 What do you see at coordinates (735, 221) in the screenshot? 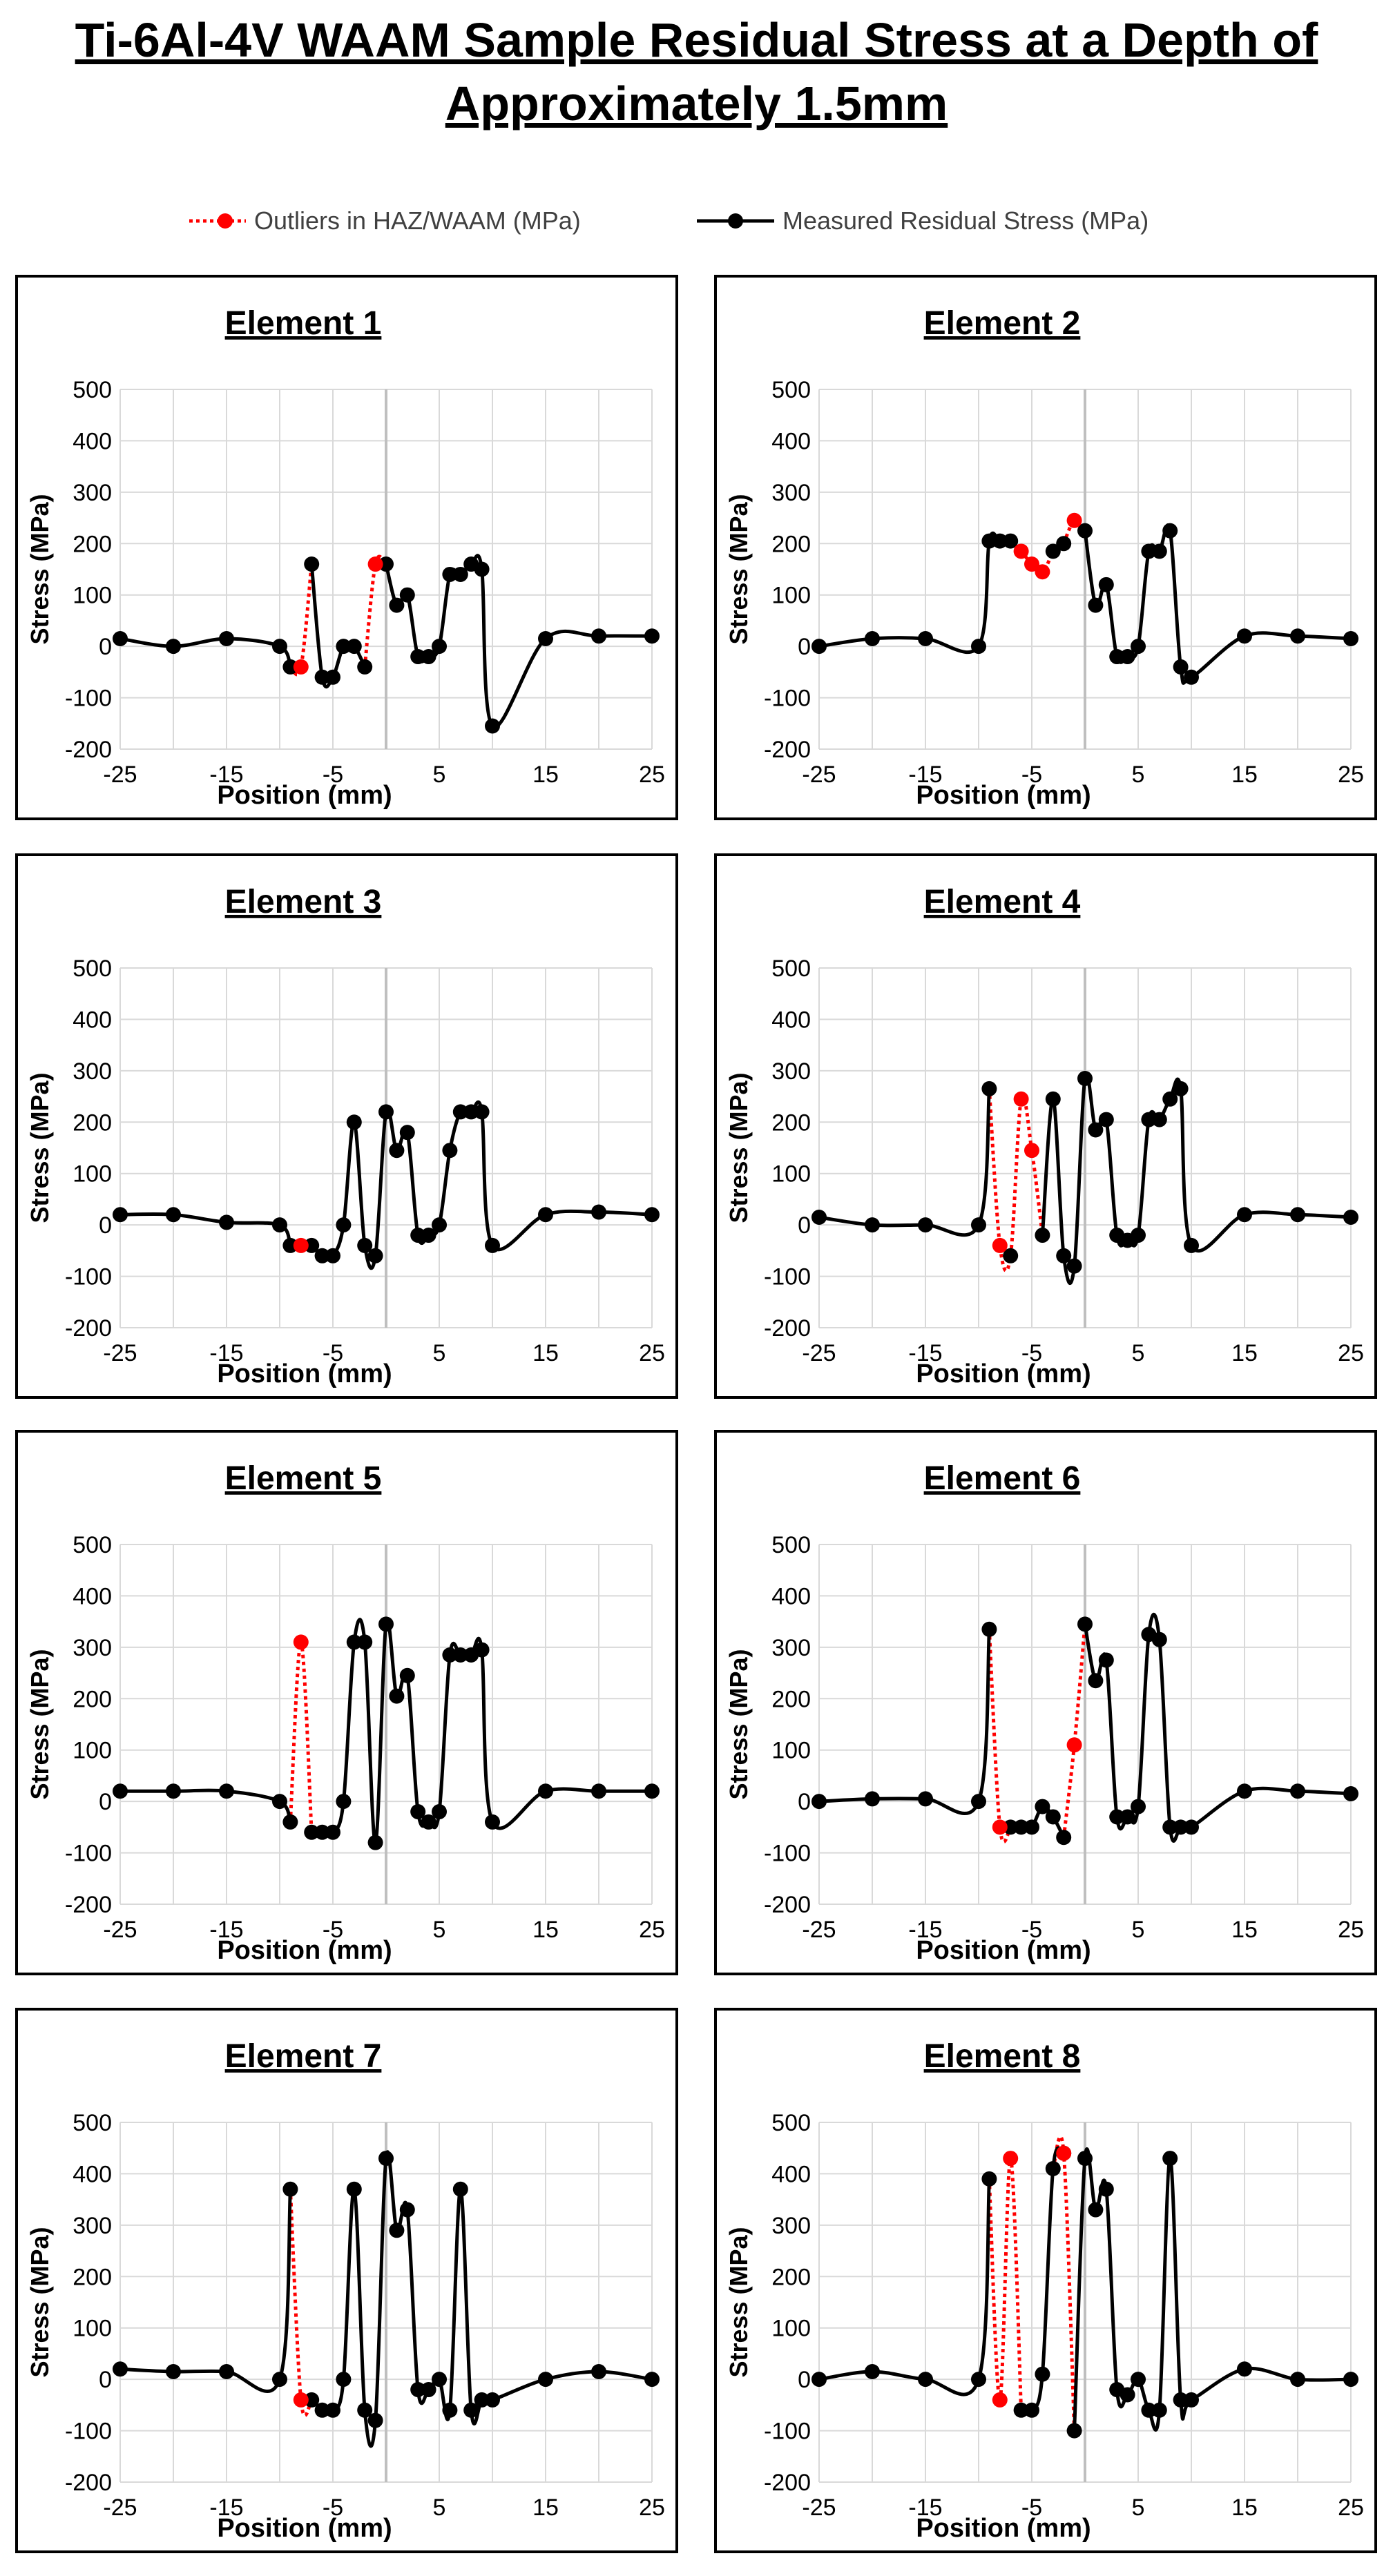
I see `legend-measured-swatch` at bounding box center [735, 221].